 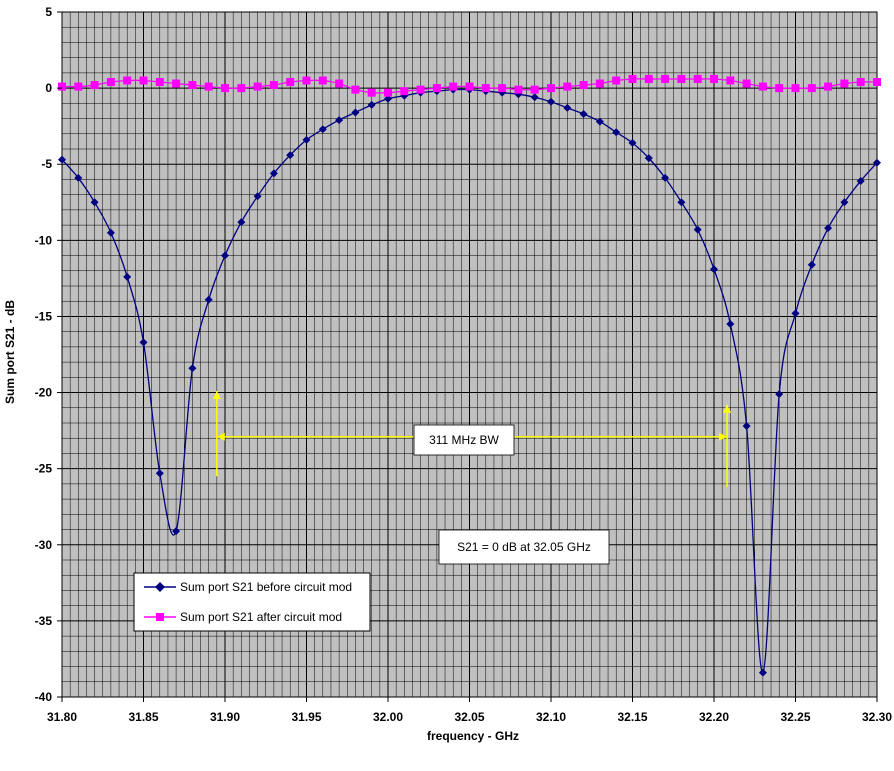 I want to click on legend-marker-after, so click(x=160, y=617).